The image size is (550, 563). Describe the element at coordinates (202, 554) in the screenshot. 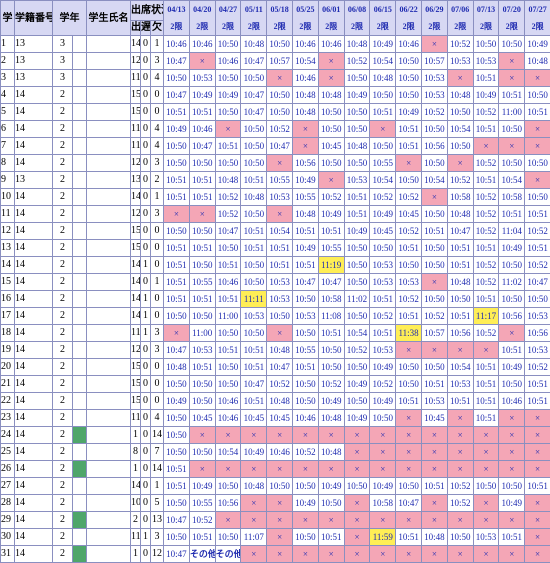

I see `attendance-cell: その他` at that location.